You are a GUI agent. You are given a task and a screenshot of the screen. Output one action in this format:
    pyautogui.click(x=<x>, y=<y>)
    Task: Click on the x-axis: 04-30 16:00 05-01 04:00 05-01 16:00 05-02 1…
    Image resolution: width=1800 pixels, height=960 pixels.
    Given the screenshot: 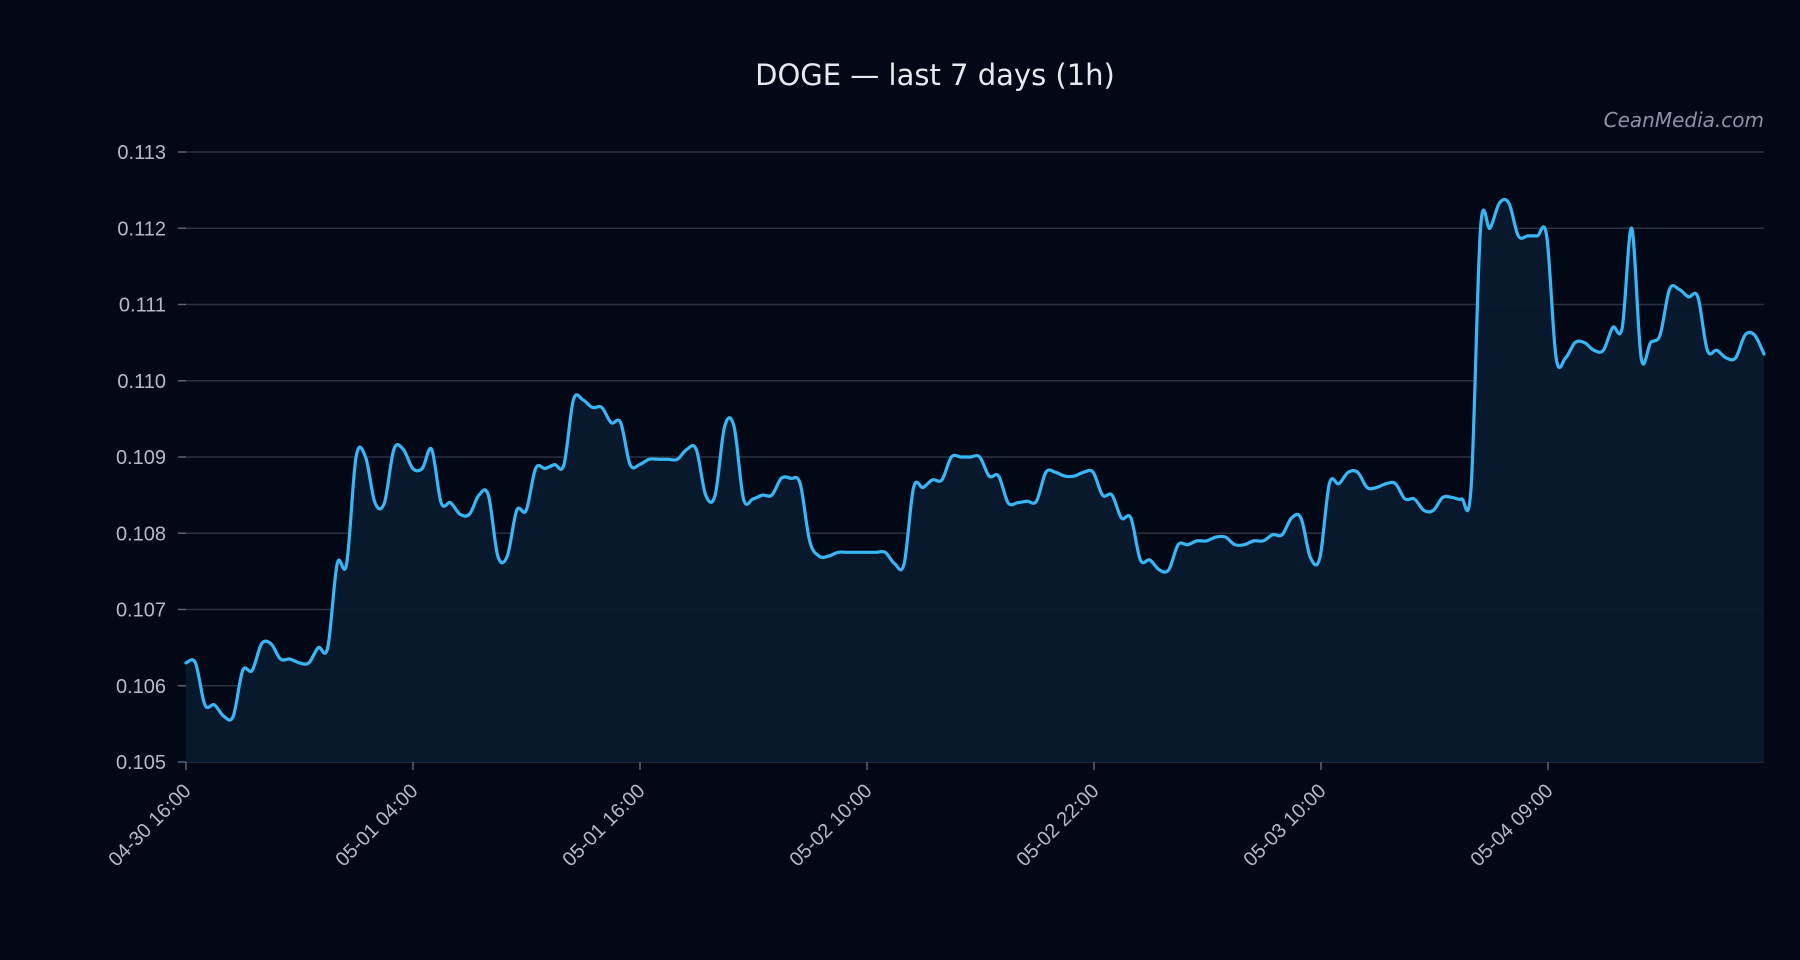 What is the action you would take?
    pyautogui.click(x=831, y=816)
    